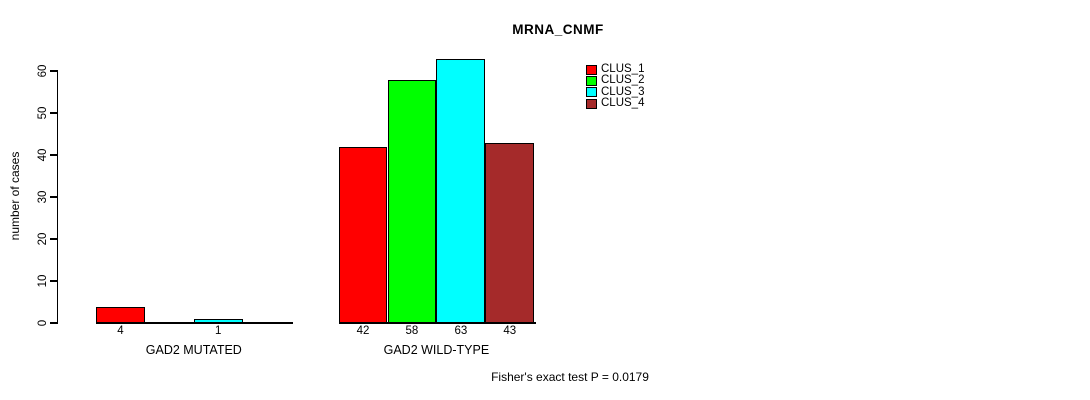 This screenshot has height=400, width=1090. Describe the element at coordinates (120, 331) in the screenshot. I see `bar-value-label: 4` at that location.